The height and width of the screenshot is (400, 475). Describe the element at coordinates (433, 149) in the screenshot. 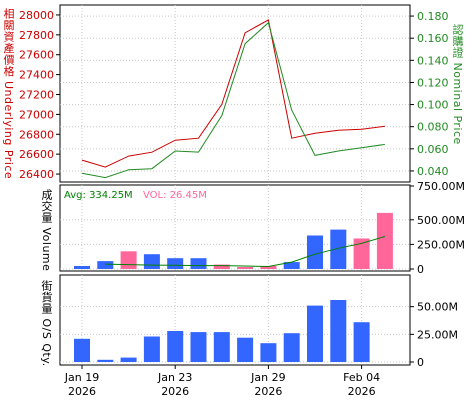

I see `right-axis-tick-label: 0.060` at that location.